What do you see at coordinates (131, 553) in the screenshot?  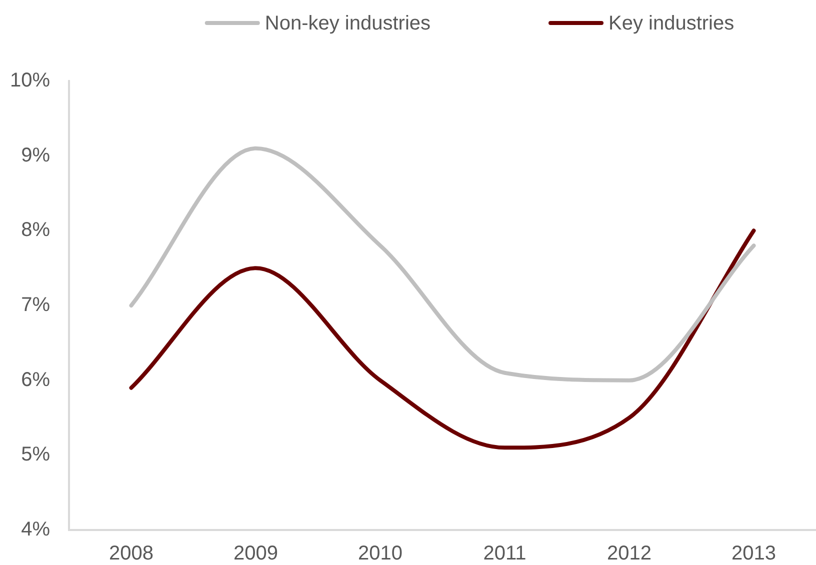 I see `x-tick-label: 2008` at bounding box center [131, 553].